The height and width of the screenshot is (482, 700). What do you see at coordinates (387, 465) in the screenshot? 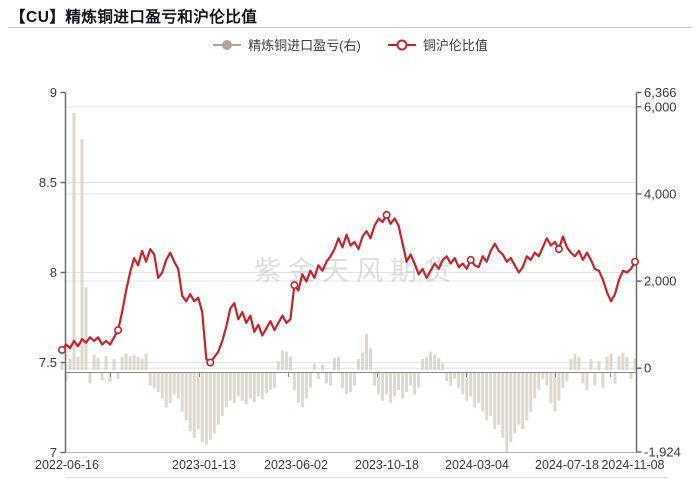
I see `svg-text: 2023-10-18` at bounding box center [387, 465].